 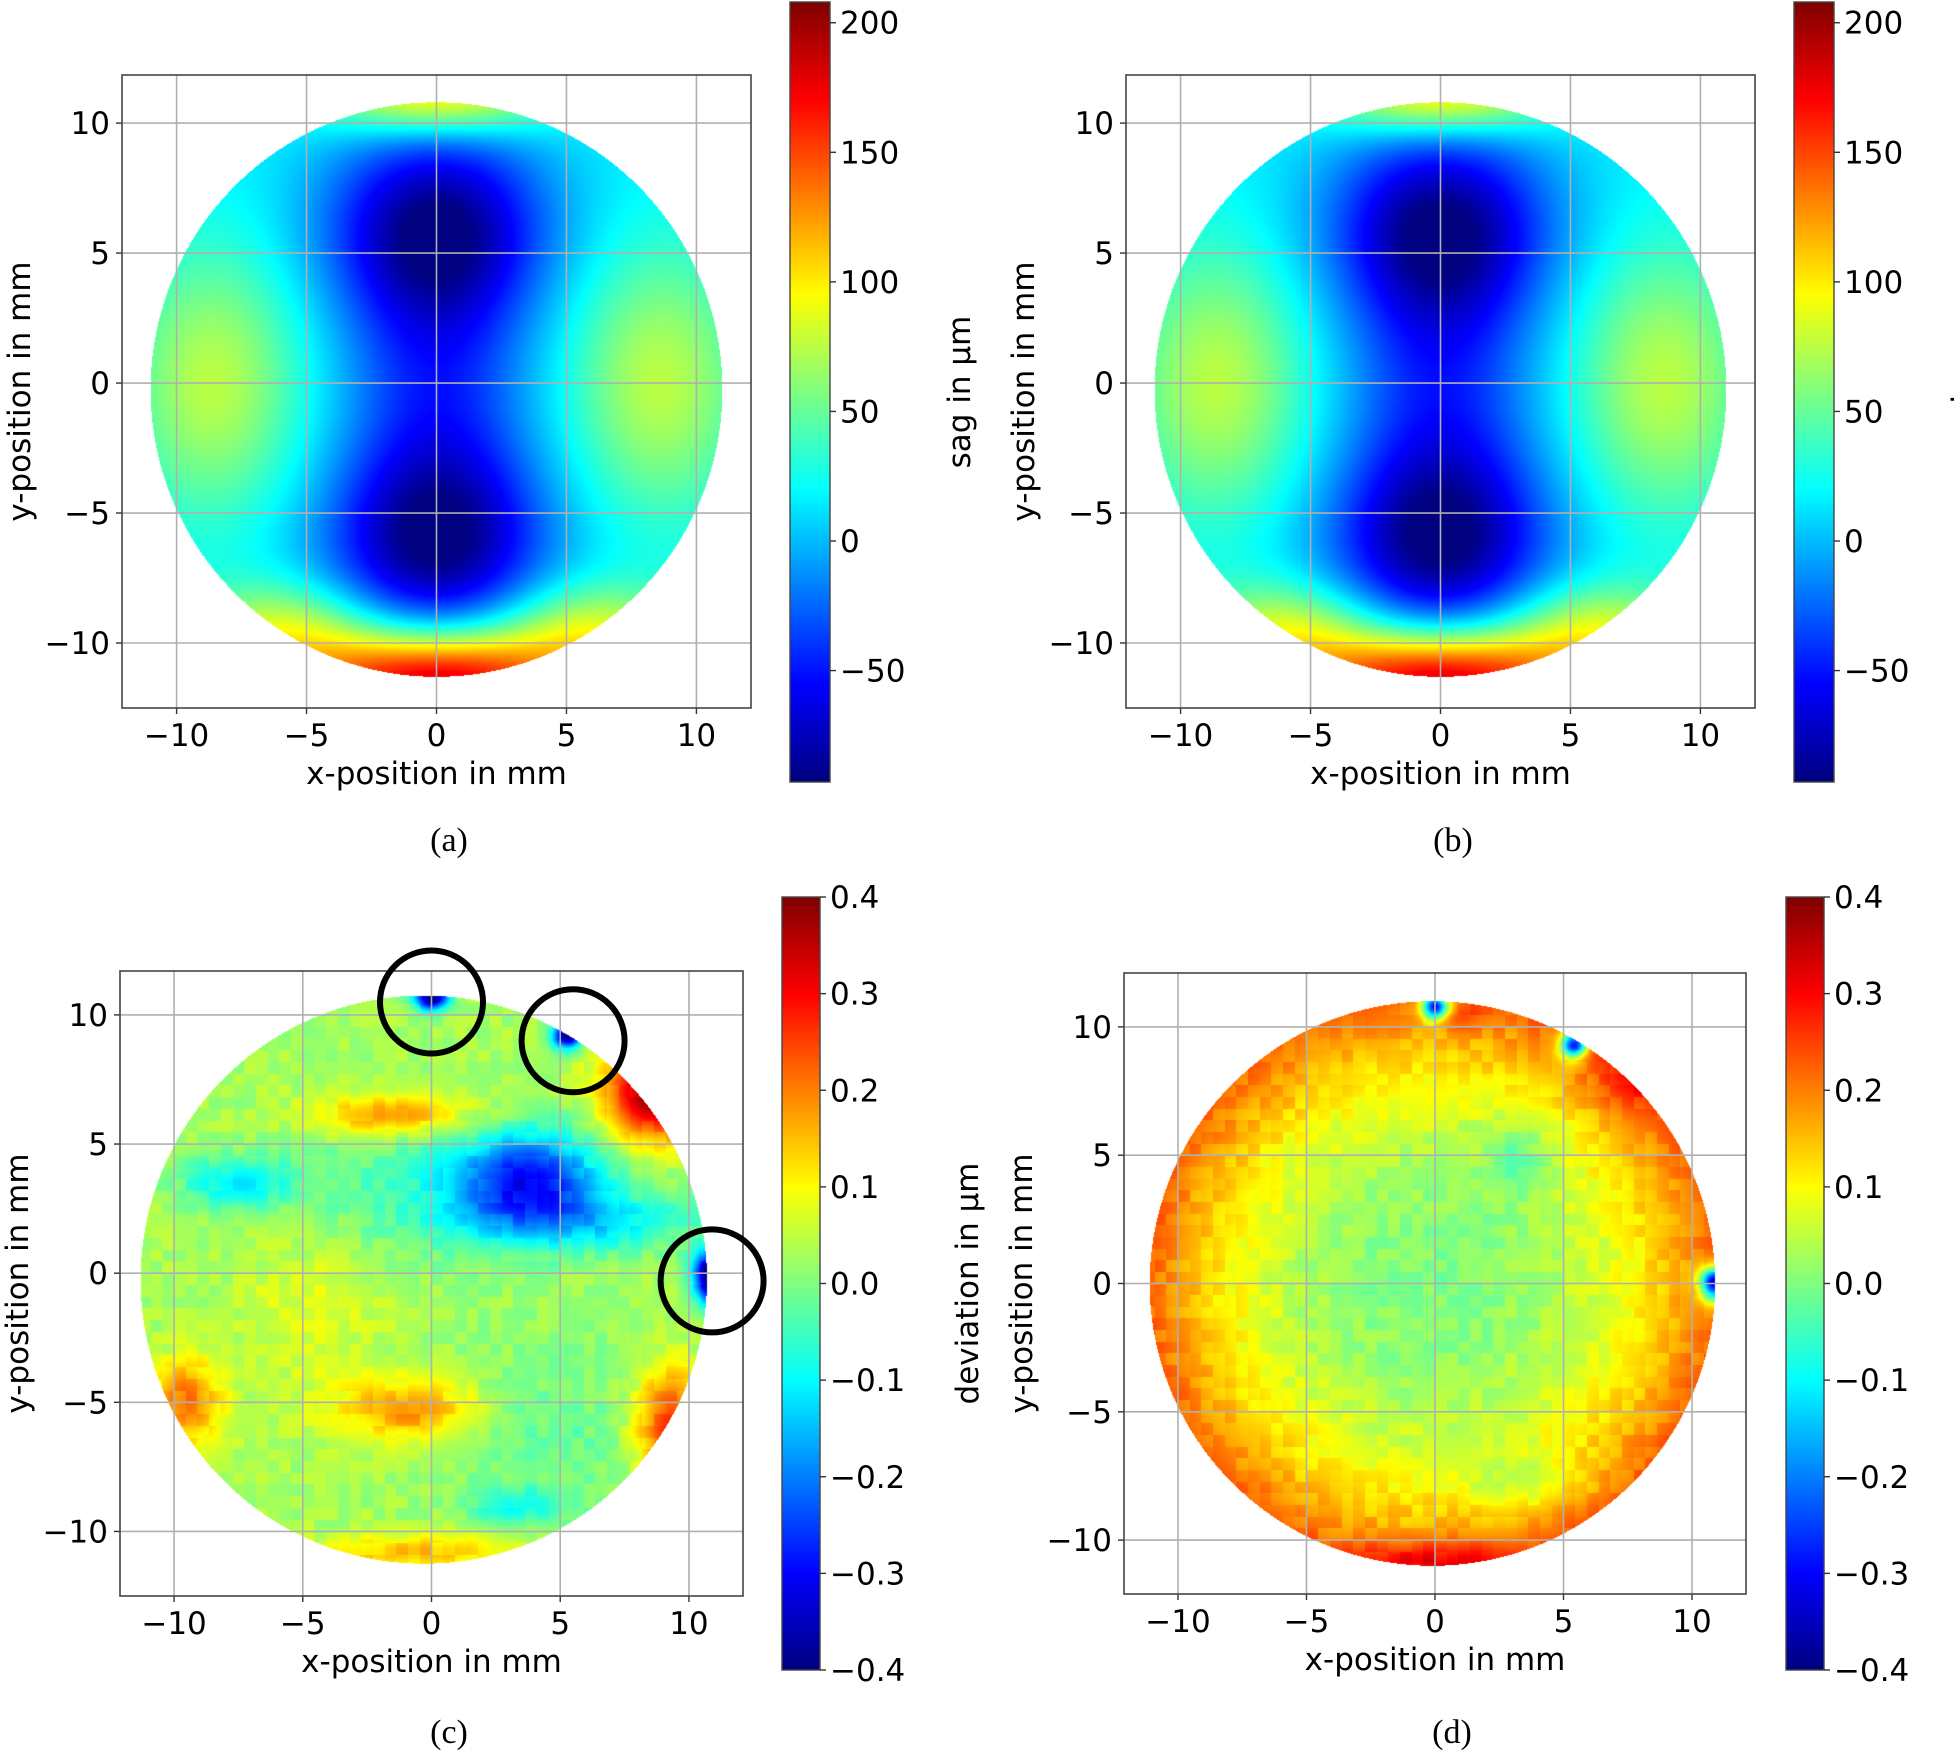 I want to click on colorbar-a, so click(x=810, y=392).